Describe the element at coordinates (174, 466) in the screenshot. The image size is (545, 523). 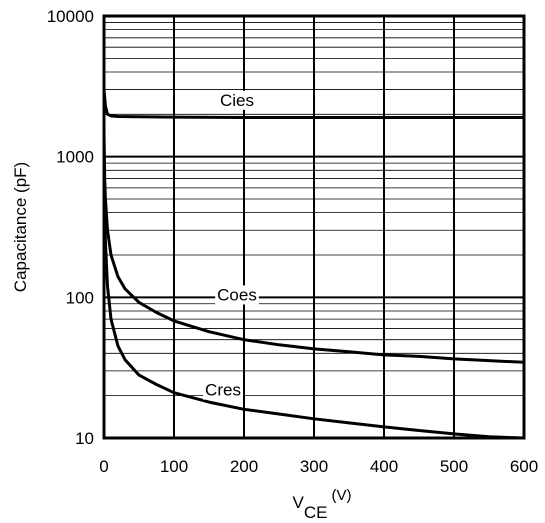
I see `x-tick-label: 100` at that location.